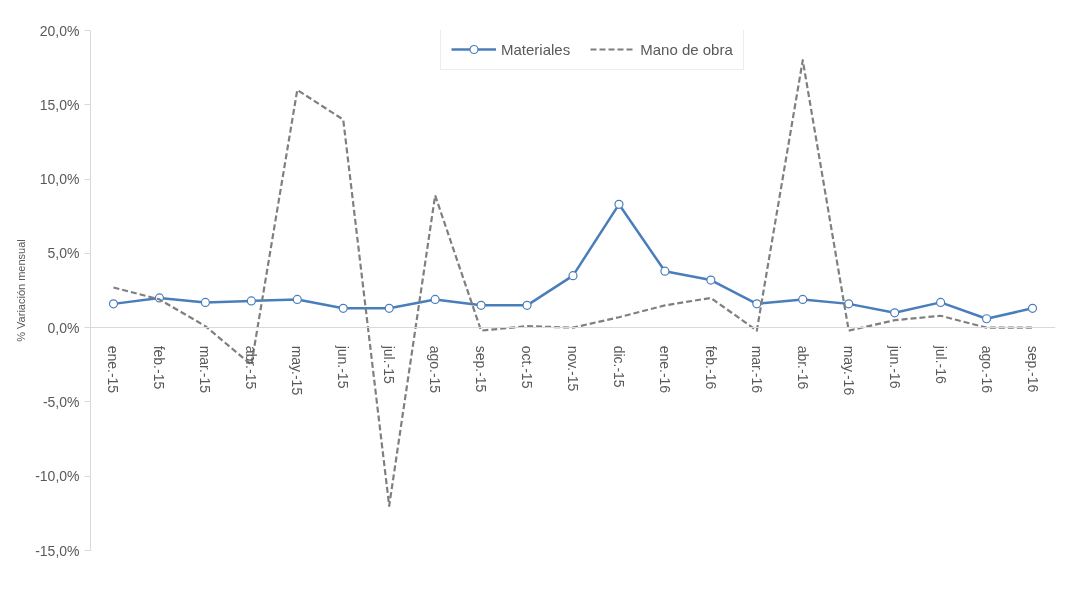 The height and width of the screenshot is (596, 1091). I want to click on x-tick-label: ago.-15, so click(435, 369).